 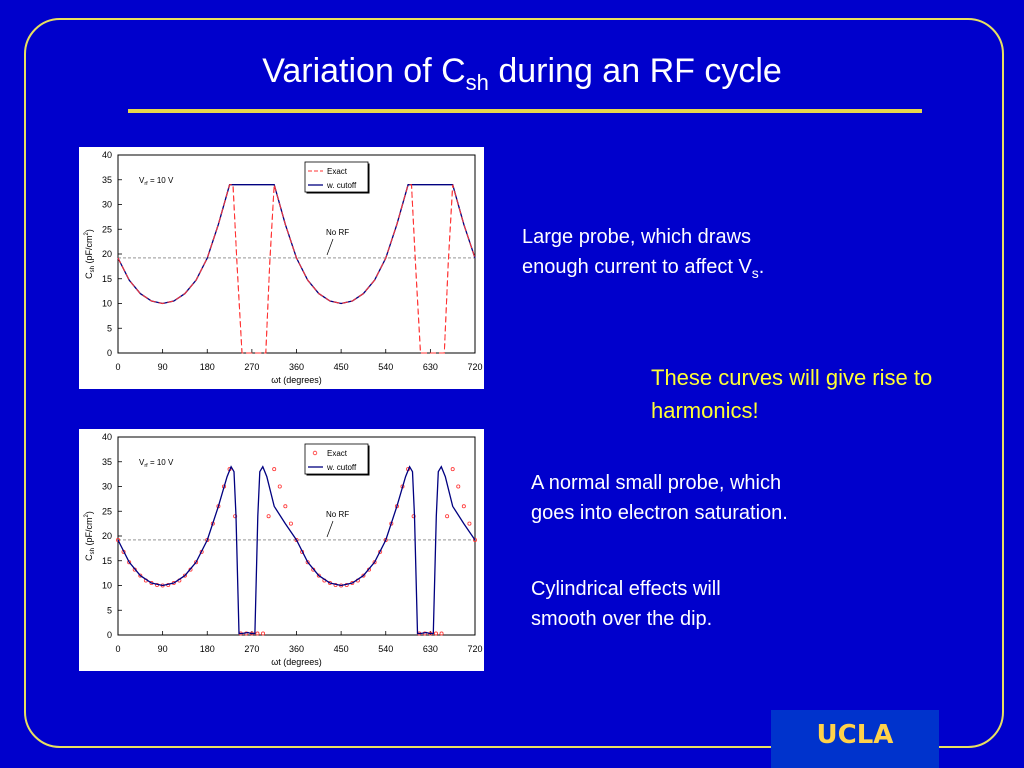 What do you see at coordinates (315, 453) in the screenshot?
I see `legend-swatch-exact` at bounding box center [315, 453].